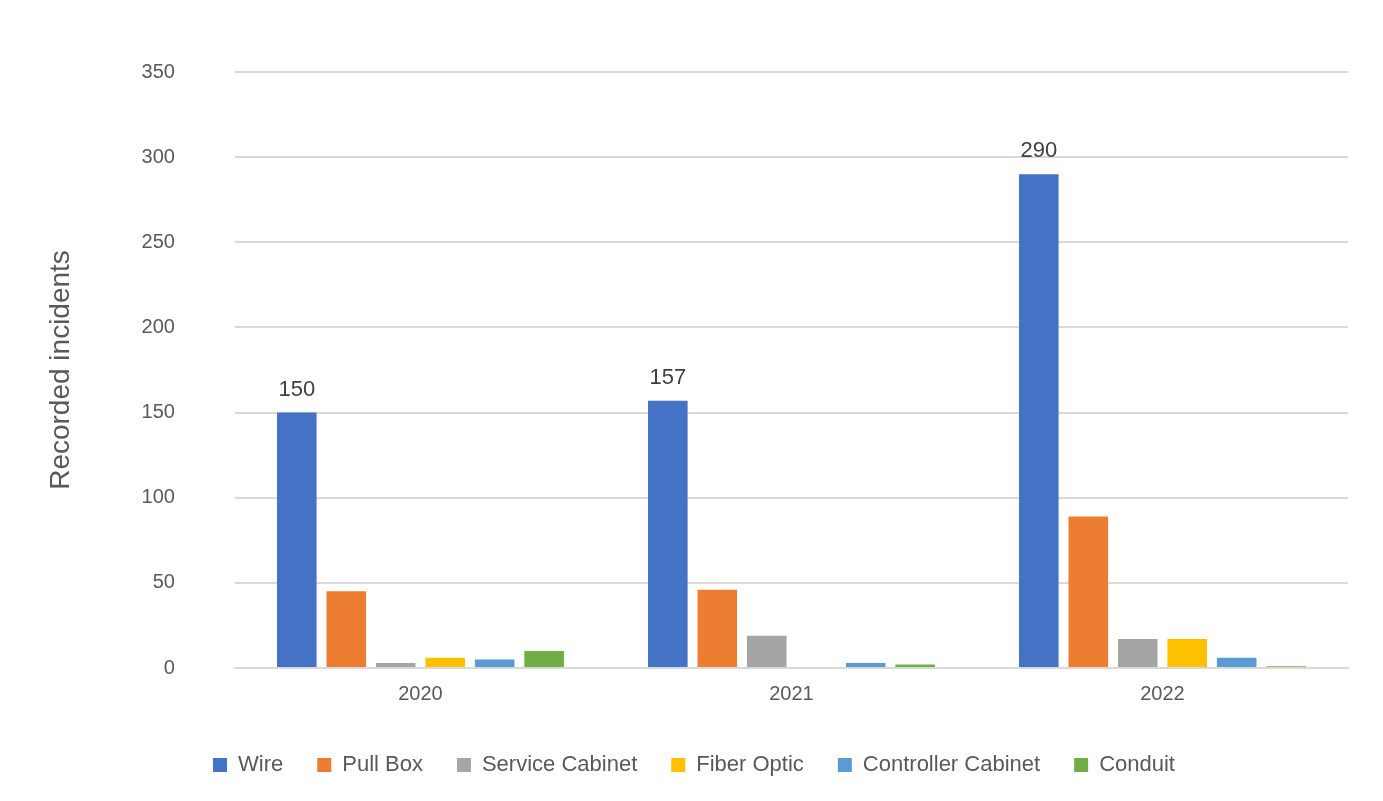 The height and width of the screenshot is (801, 1383). I want to click on legend-label: Service Cabinet, so click(559, 764).